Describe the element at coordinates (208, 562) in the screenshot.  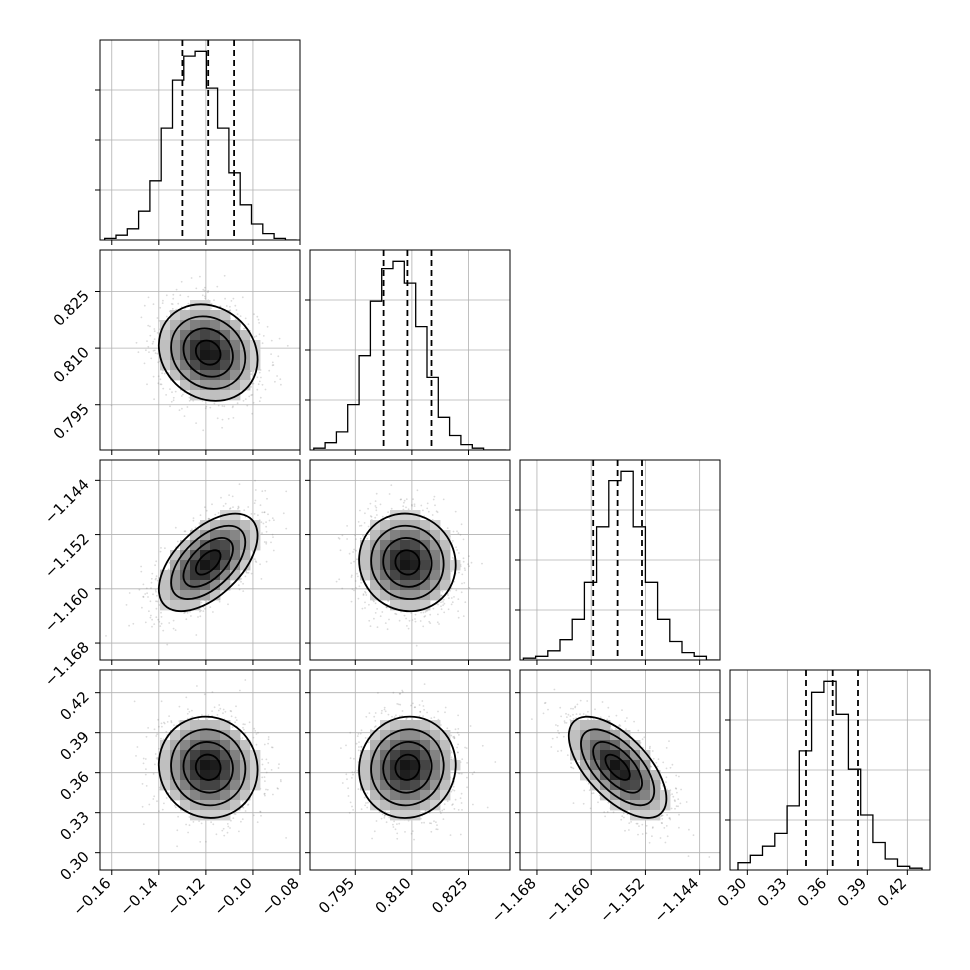
I see `contours` at that location.